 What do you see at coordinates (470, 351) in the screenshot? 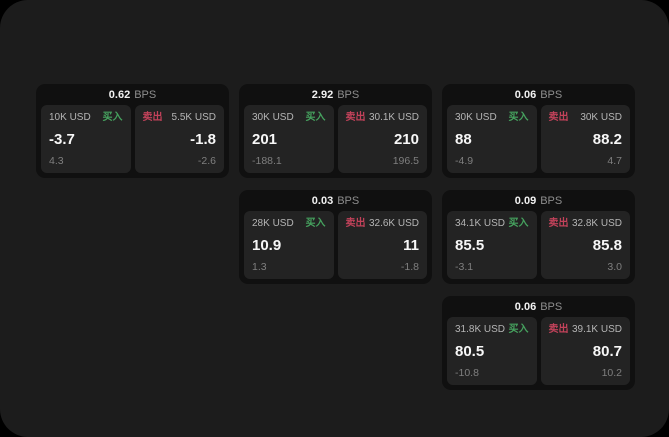
I see `buy-price: 80.5` at bounding box center [470, 351].